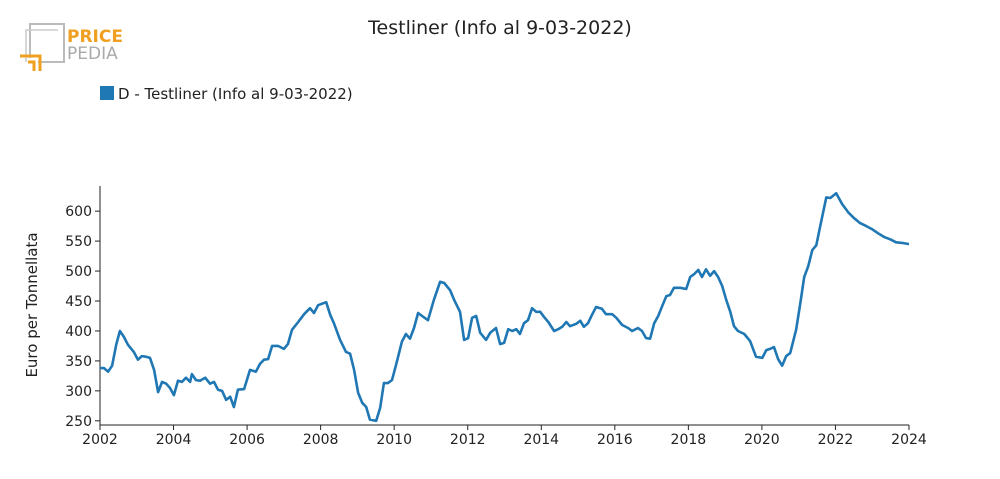 Image resolution: width=1000 pixels, height=479 pixels. Describe the element at coordinates (78, 332) in the screenshot. I see `y-tick-label: 400` at that location.